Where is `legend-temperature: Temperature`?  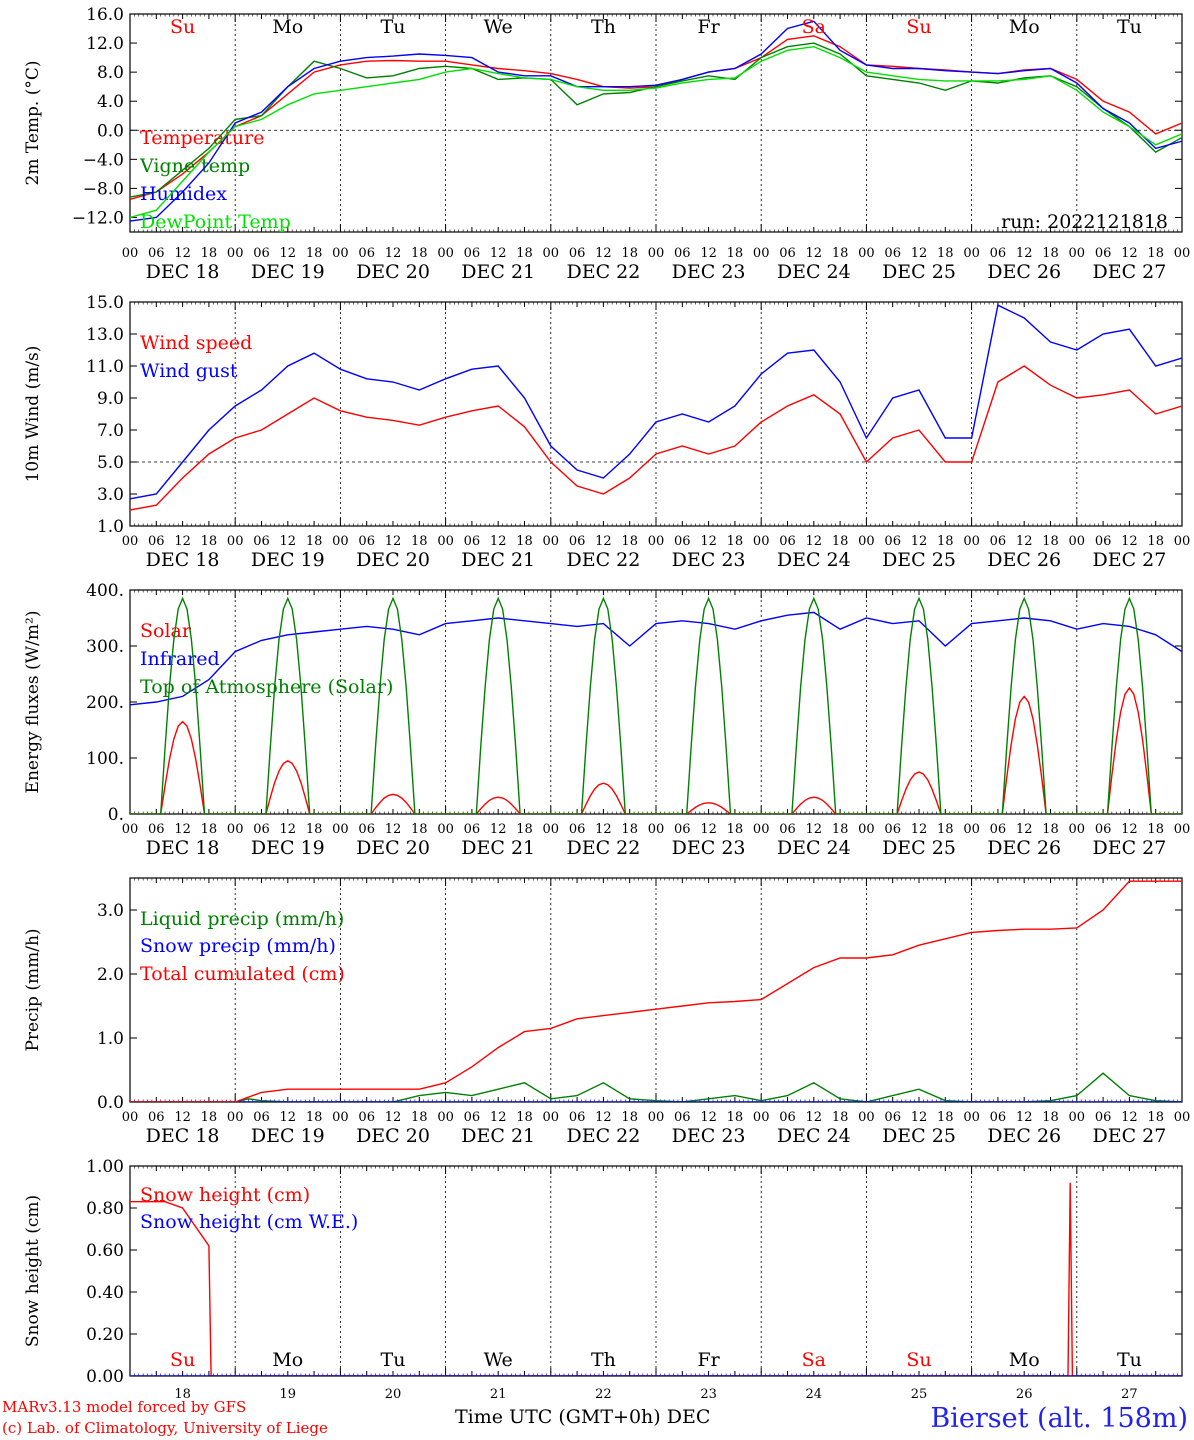
legend-temperature: Temperature is located at coordinates (202, 138).